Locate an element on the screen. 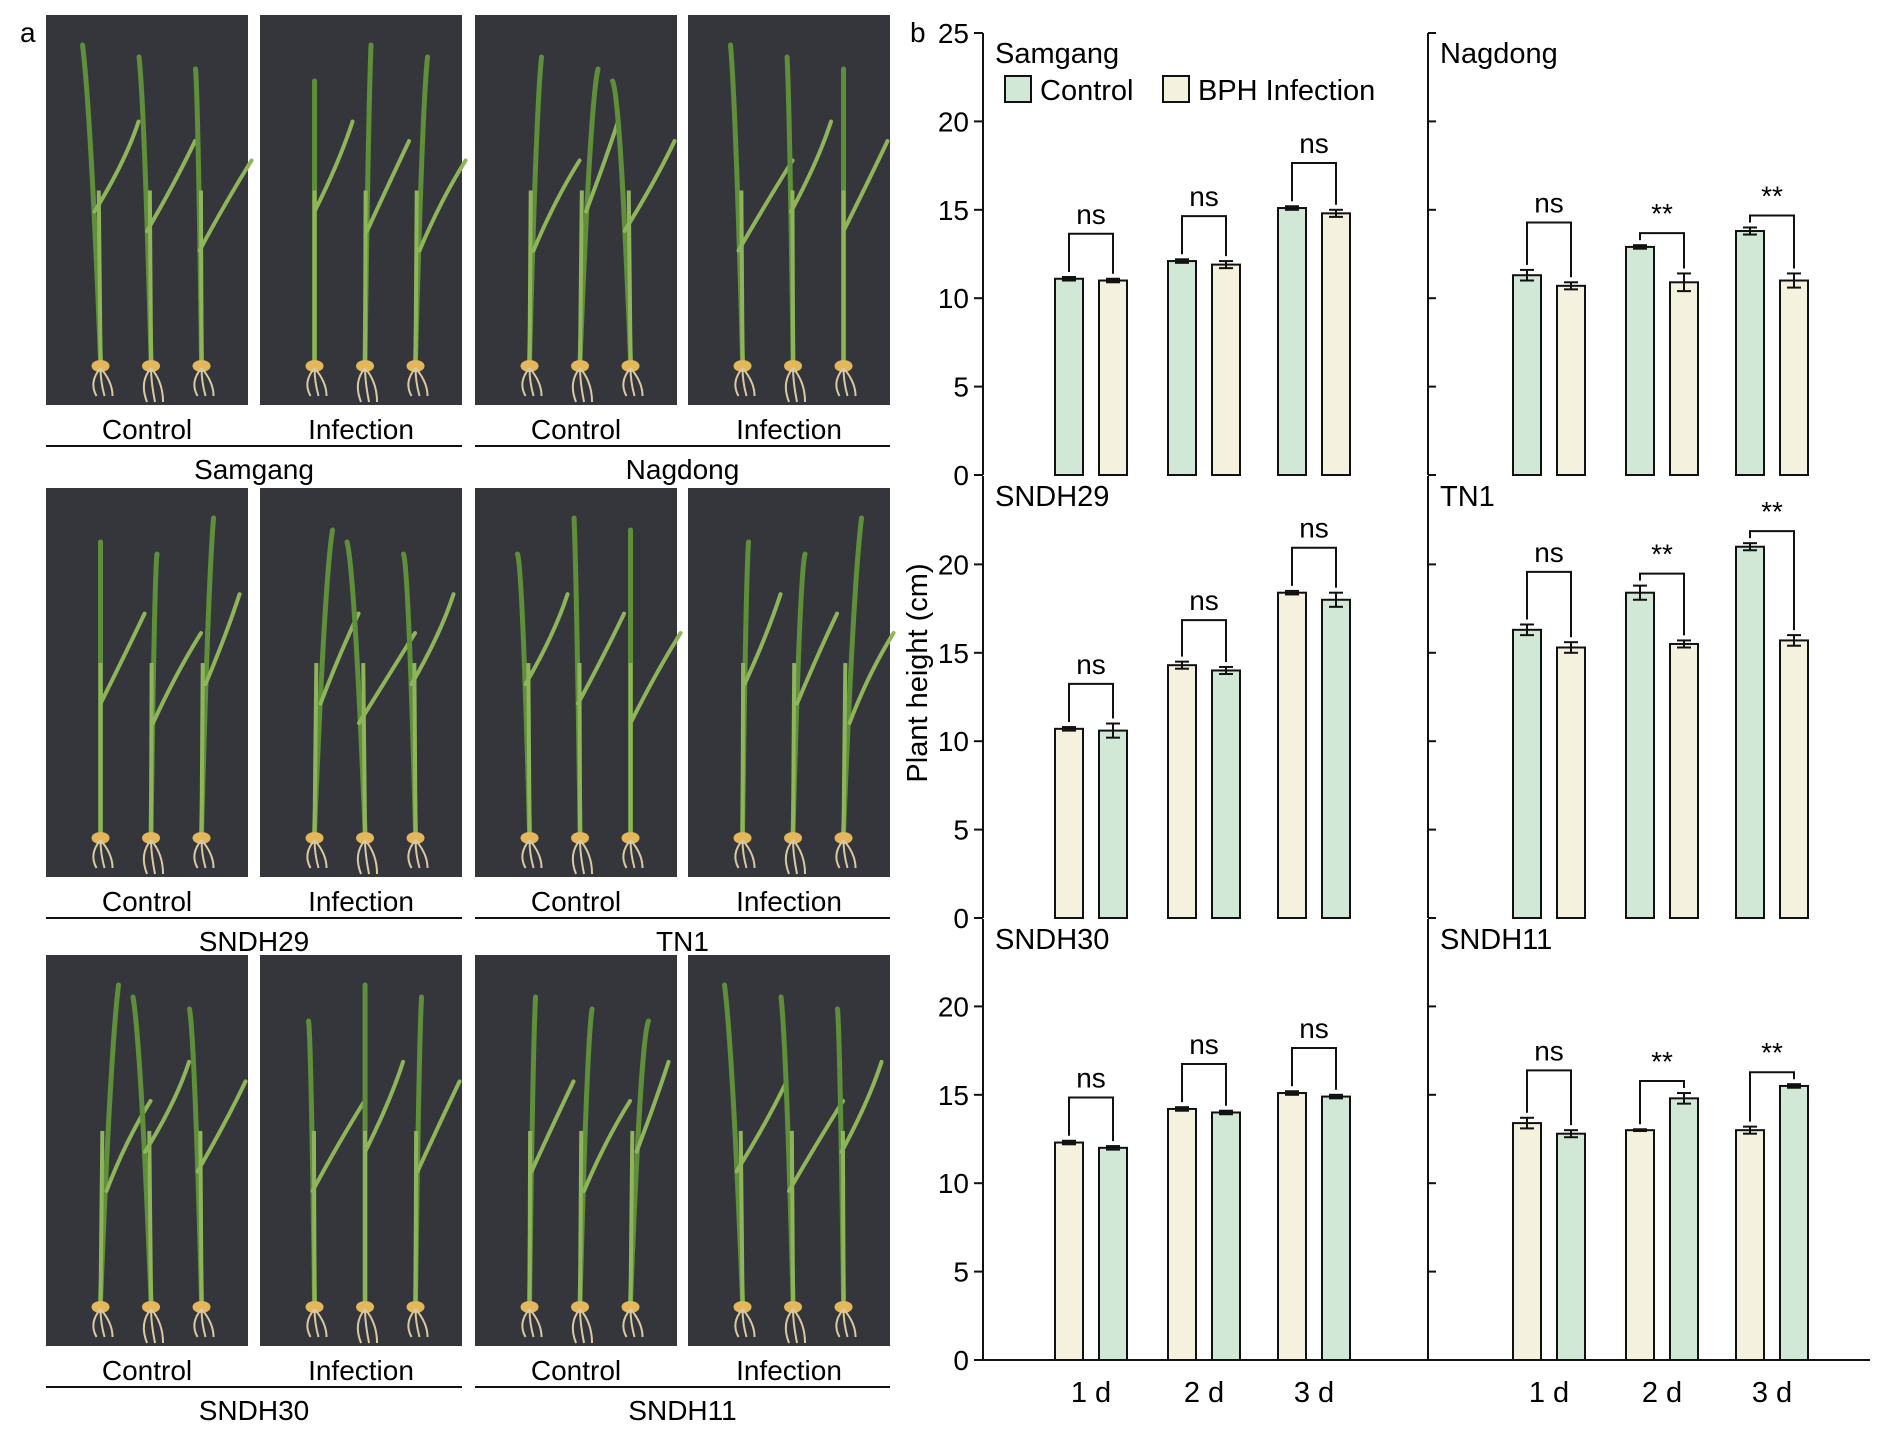 The height and width of the screenshot is (1445, 1890). x-tick-label: 3 d is located at coordinates (1314, 1393).